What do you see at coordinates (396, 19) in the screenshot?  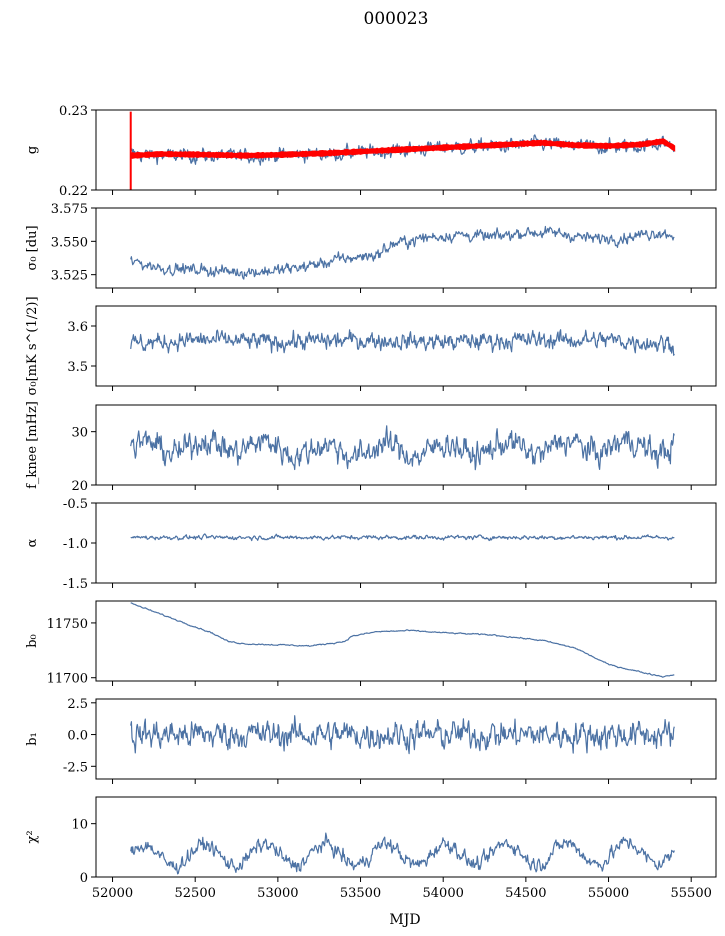 I see `figure-title: 000023` at bounding box center [396, 19].